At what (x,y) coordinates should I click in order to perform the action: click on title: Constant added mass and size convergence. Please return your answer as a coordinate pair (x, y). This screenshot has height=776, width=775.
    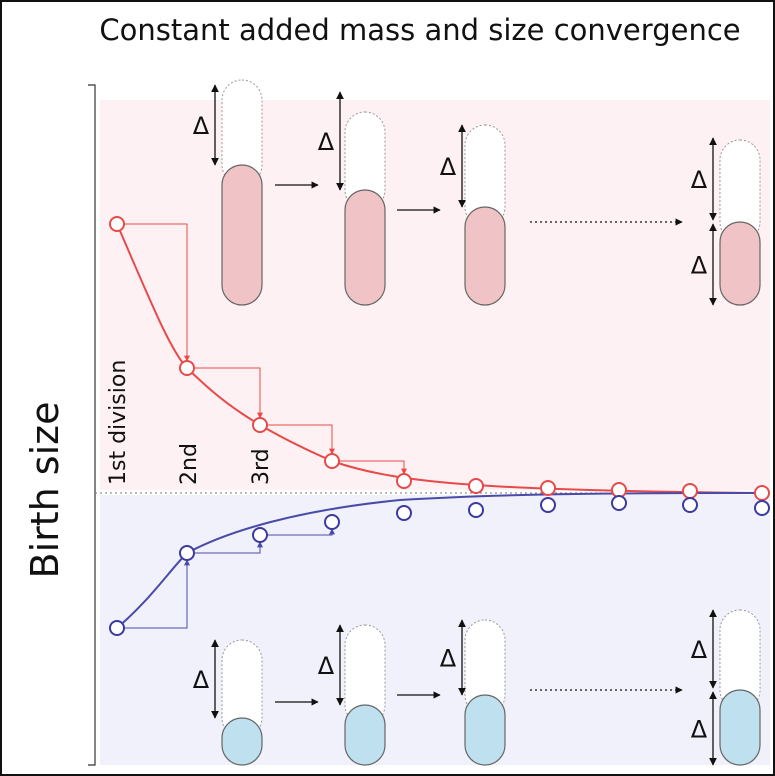
    Looking at the image, I should click on (419, 30).